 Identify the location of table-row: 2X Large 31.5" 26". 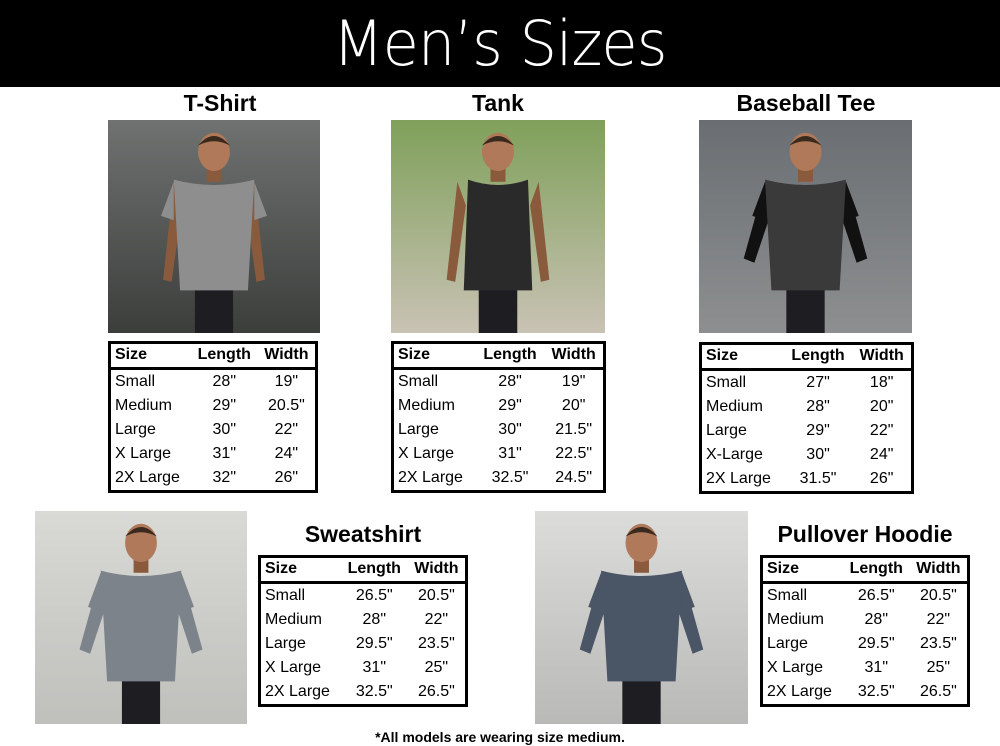
(807, 480).